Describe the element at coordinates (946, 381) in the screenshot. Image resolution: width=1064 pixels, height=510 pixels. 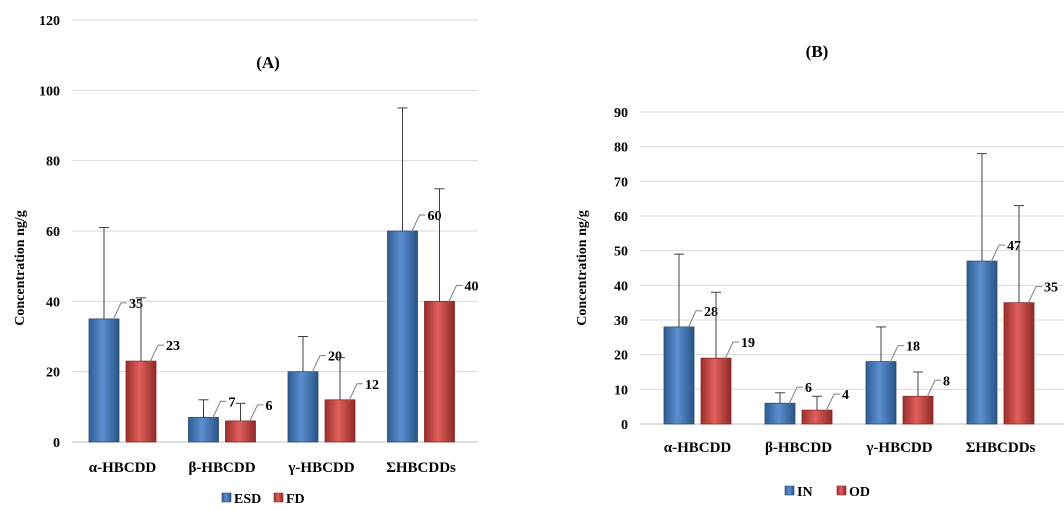
I see `data-label: 8` at that location.